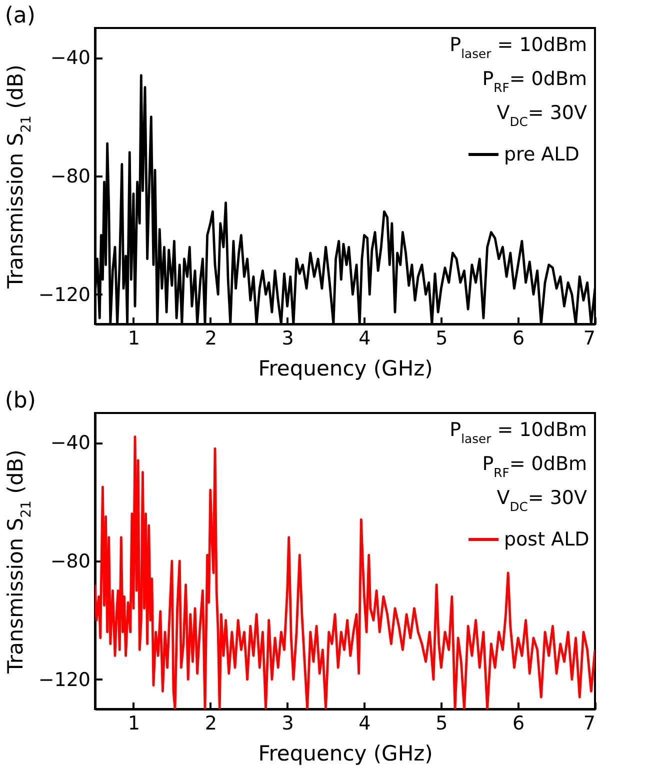 This screenshot has height=777, width=669. What do you see at coordinates (542, 155) in the screenshot?
I see `legend-label: pre ALD` at bounding box center [542, 155].